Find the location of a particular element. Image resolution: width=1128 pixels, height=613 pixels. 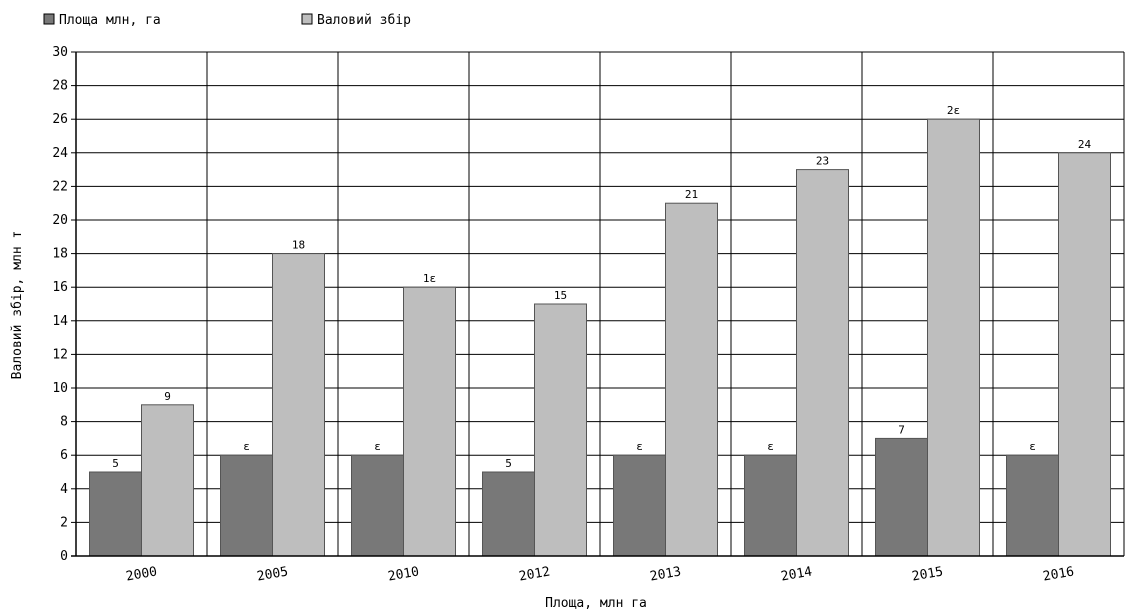

data-label: 24 is located at coordinates (1085, 144).